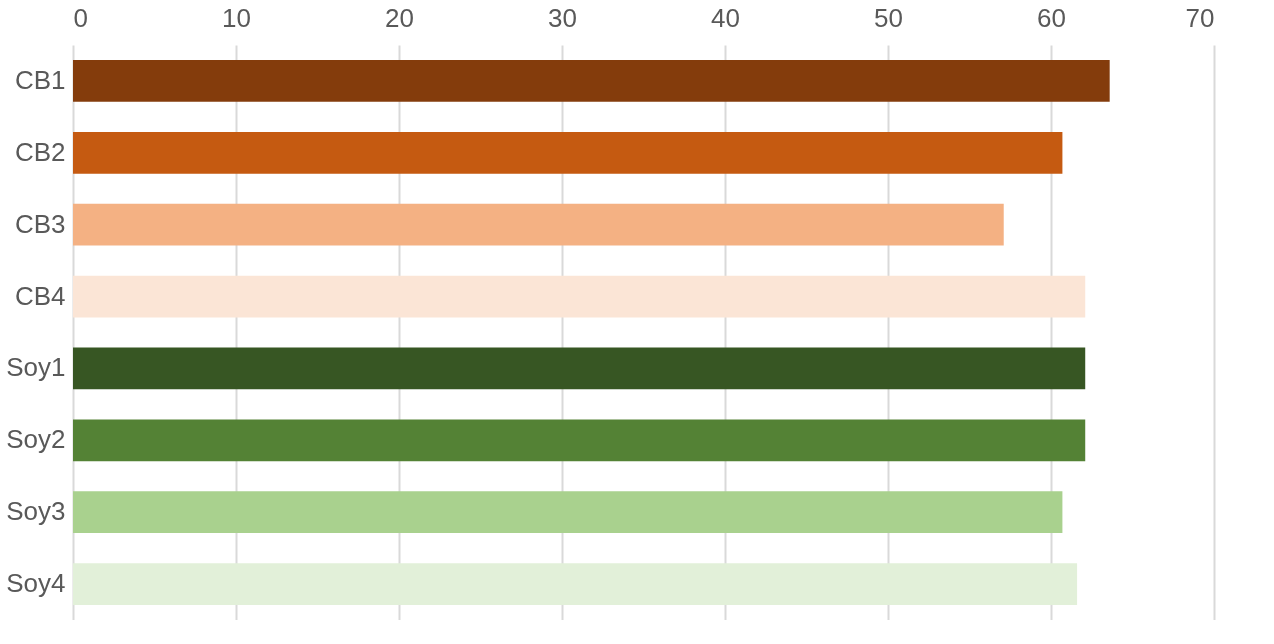 The image size is (1274, 644). What do you see at coordinates (80, 17) in the screenshot?
I see `x-tick-label: 0` at bounding box center [80, 17].